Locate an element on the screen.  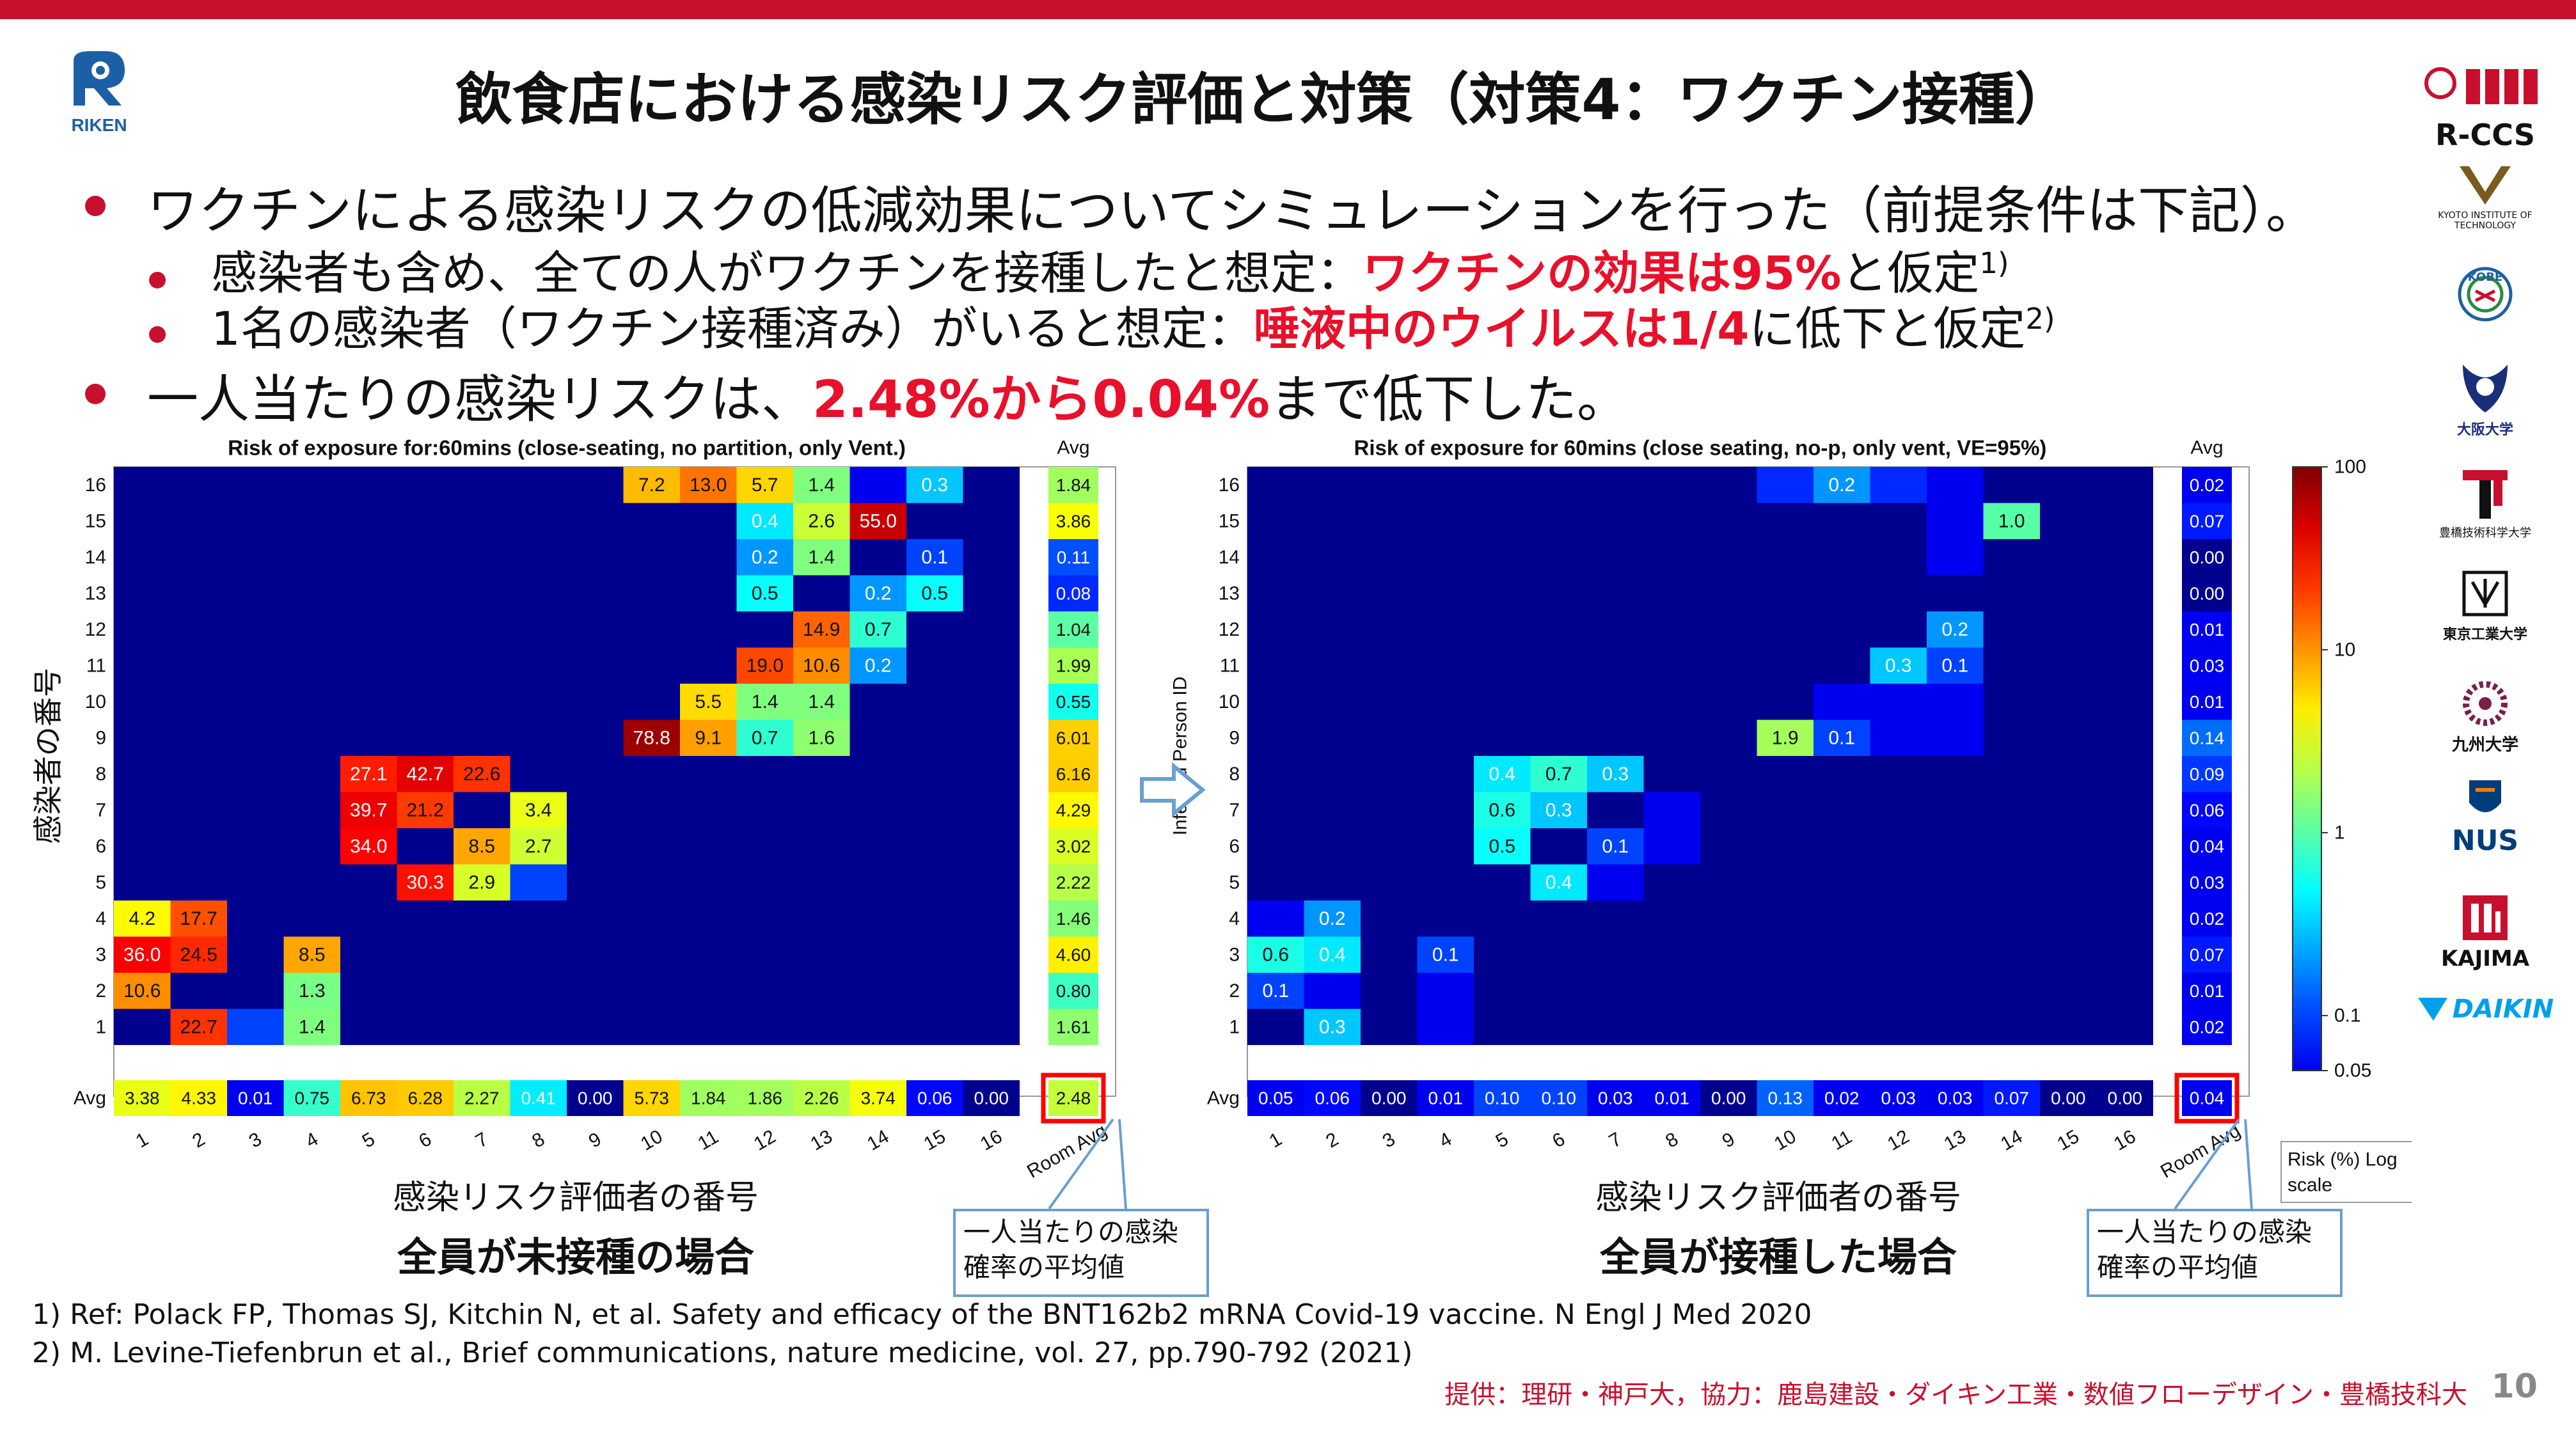
cell-label: 8.5 is located at coordinates (312, 954).